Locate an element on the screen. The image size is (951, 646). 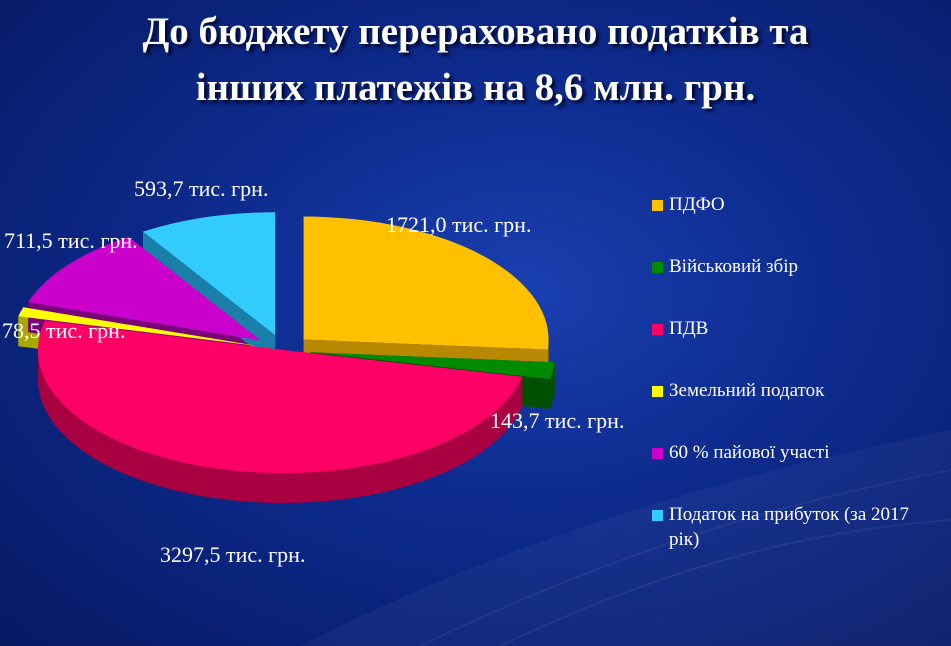
legend-label: Податок на прибуток (за 2017 рік) is located at coordinates (789, 527).